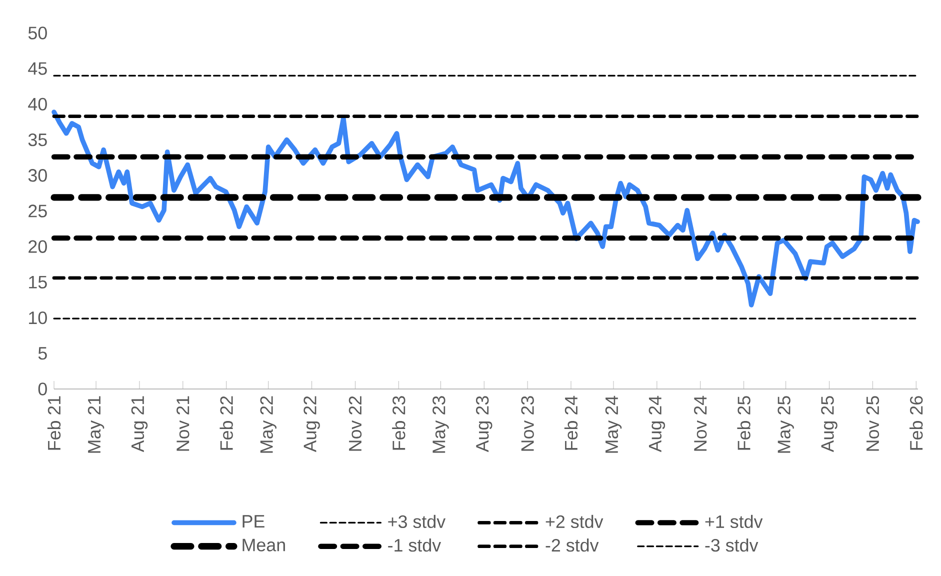 The image size is (941, 576). I want to click on x-tick-label: Nov 25, so click(873, 423).